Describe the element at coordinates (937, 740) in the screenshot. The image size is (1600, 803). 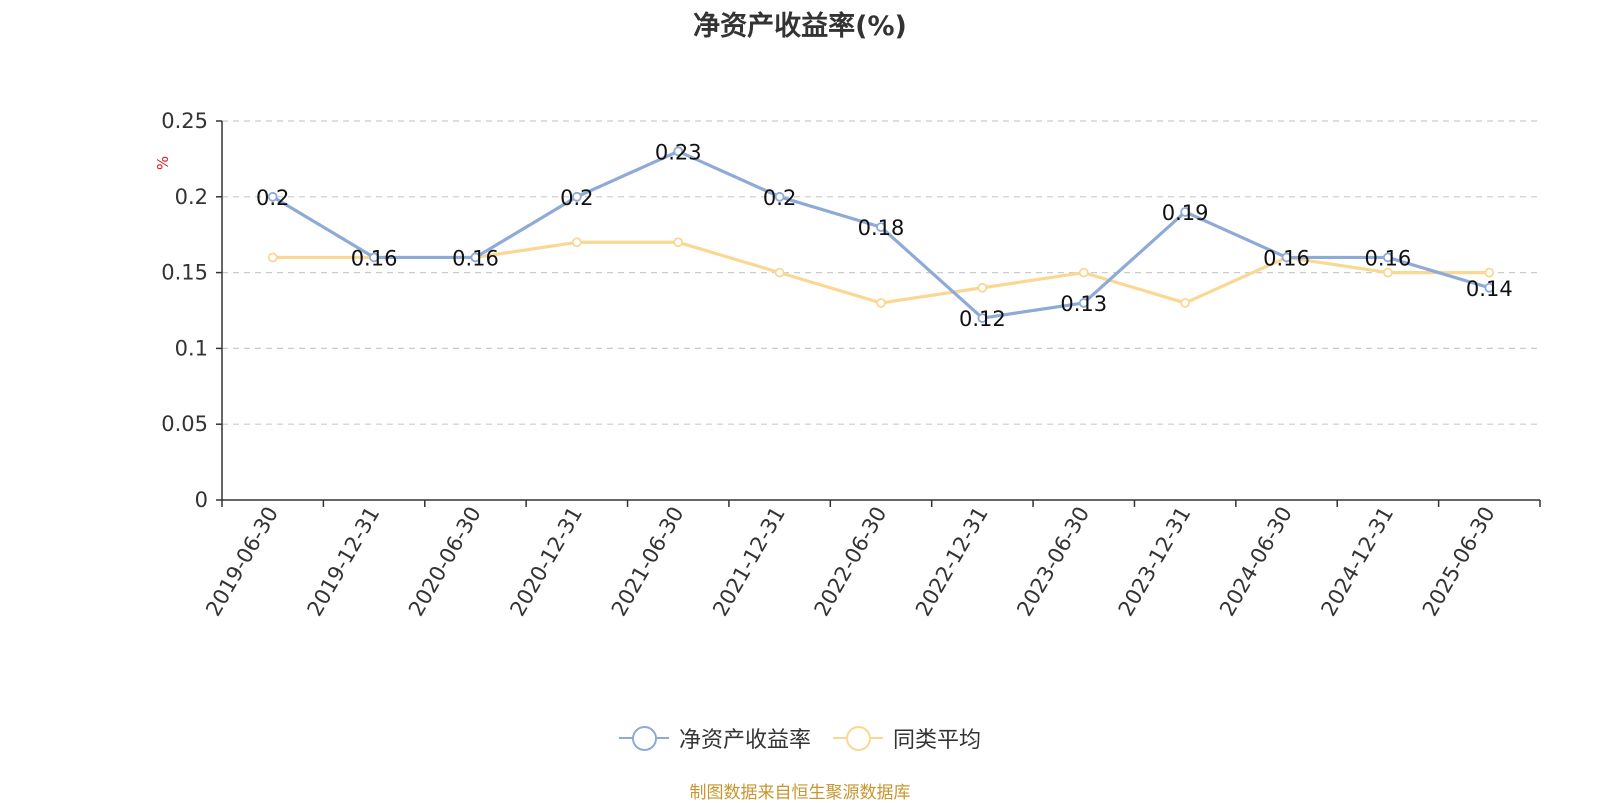
I see `legend-label-series-2: 同类平均` at that location.